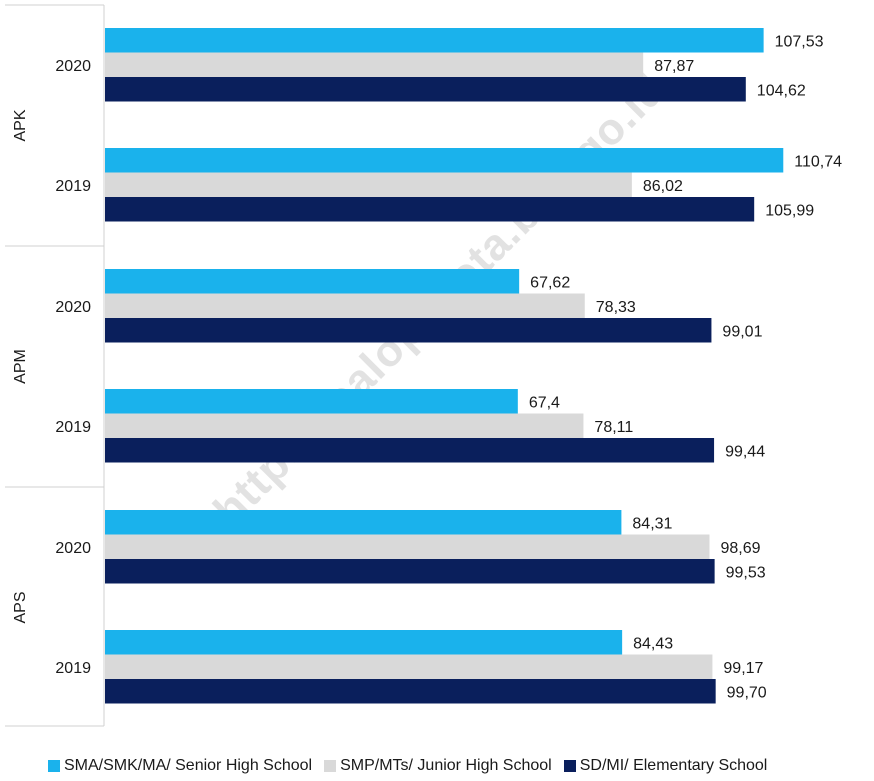  What do you see at coordinates (674, 66) in the screenshot?
I see `data-label: 87,87` at bounding box center [674, 66].